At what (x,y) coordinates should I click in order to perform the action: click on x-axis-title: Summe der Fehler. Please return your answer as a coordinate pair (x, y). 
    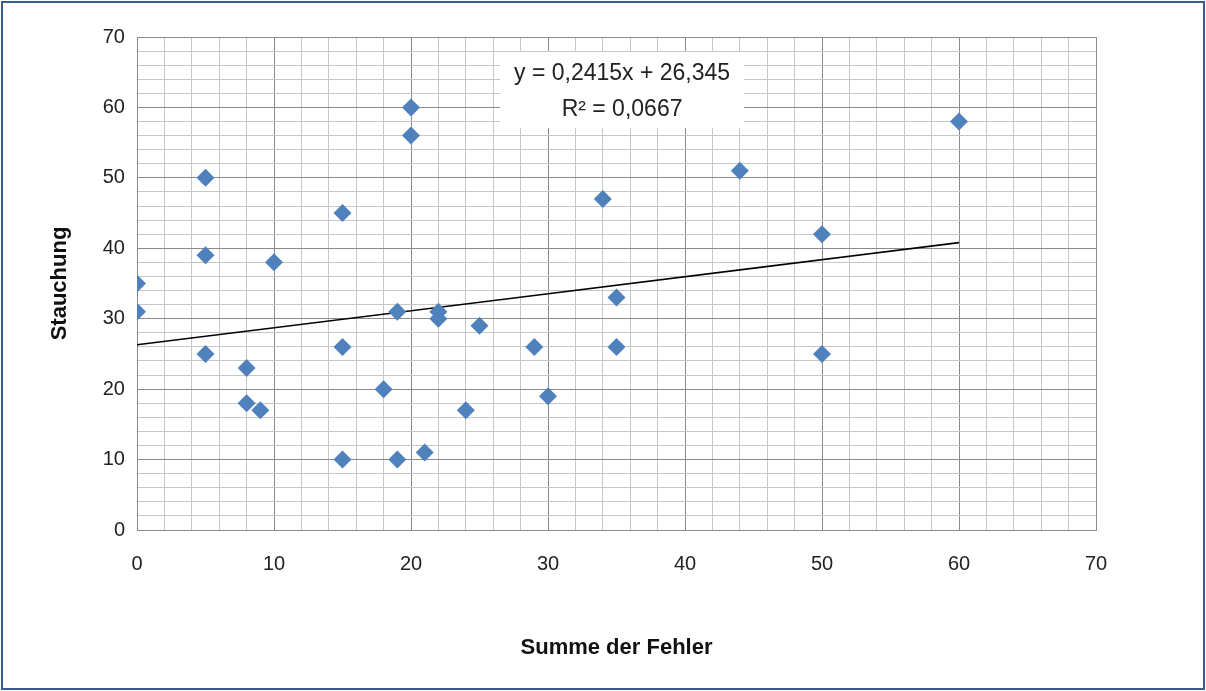
    Looking at the image, I should click on (616, 646).